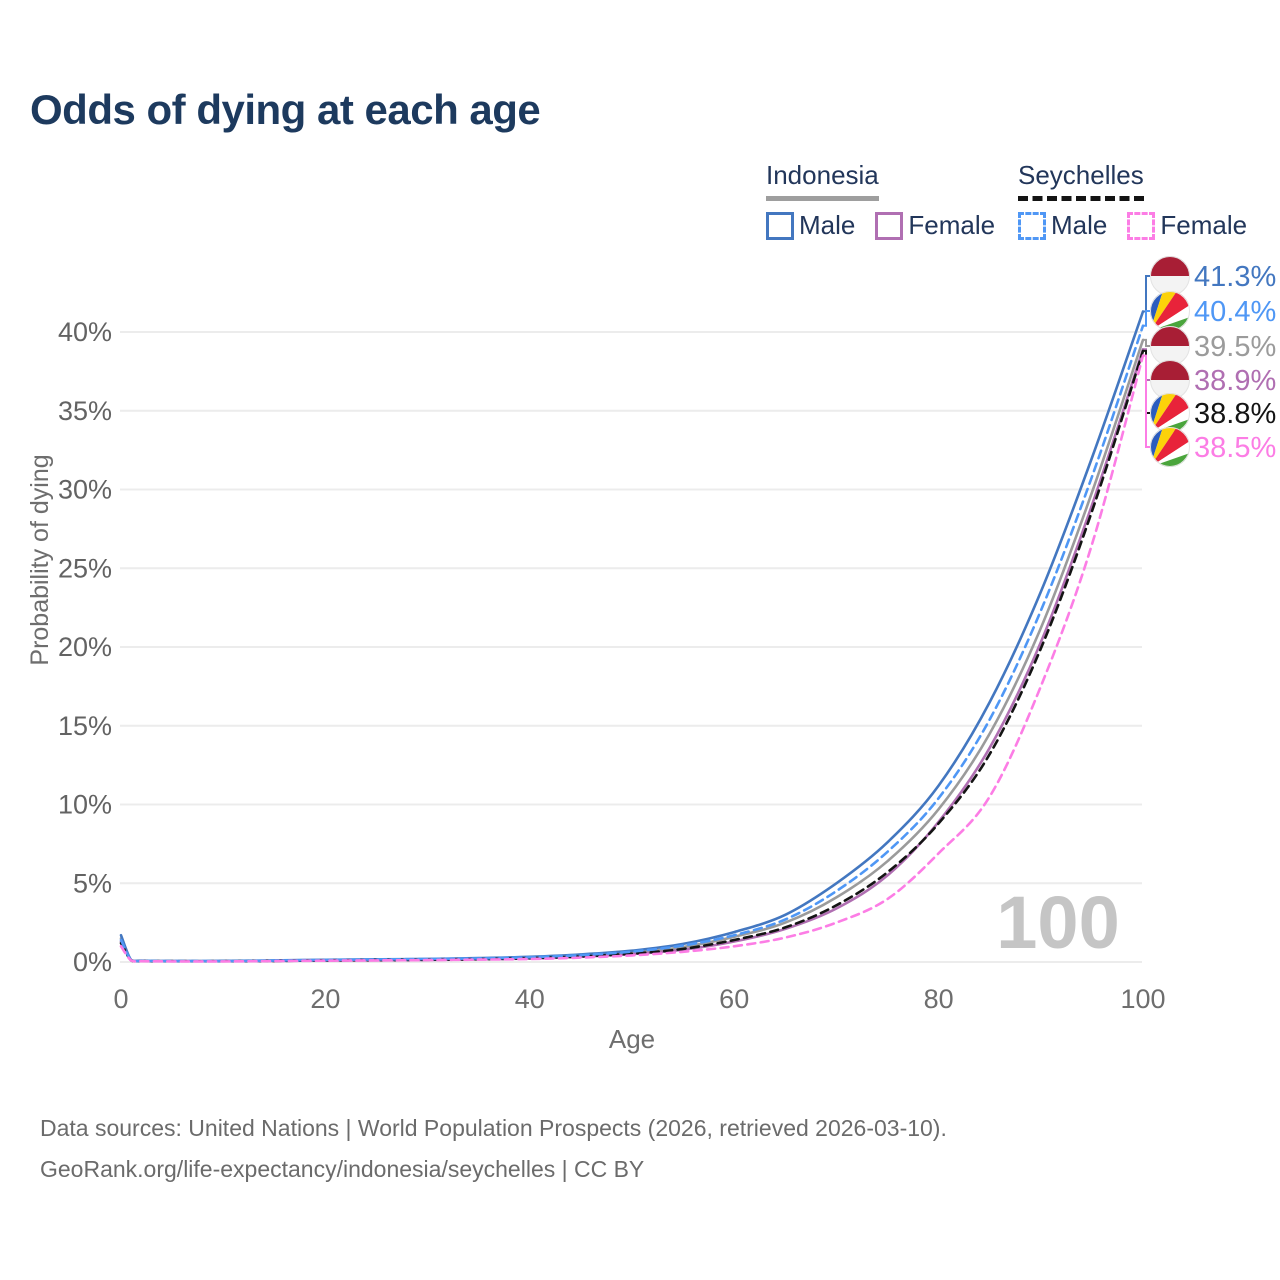 Image resolution: width=1280 pixels, height=1280 pixels. What do you see at coordinates (85, 490) in the screenshot?
I see `y-tick-label: 30%` at bounding box center [85, 490].